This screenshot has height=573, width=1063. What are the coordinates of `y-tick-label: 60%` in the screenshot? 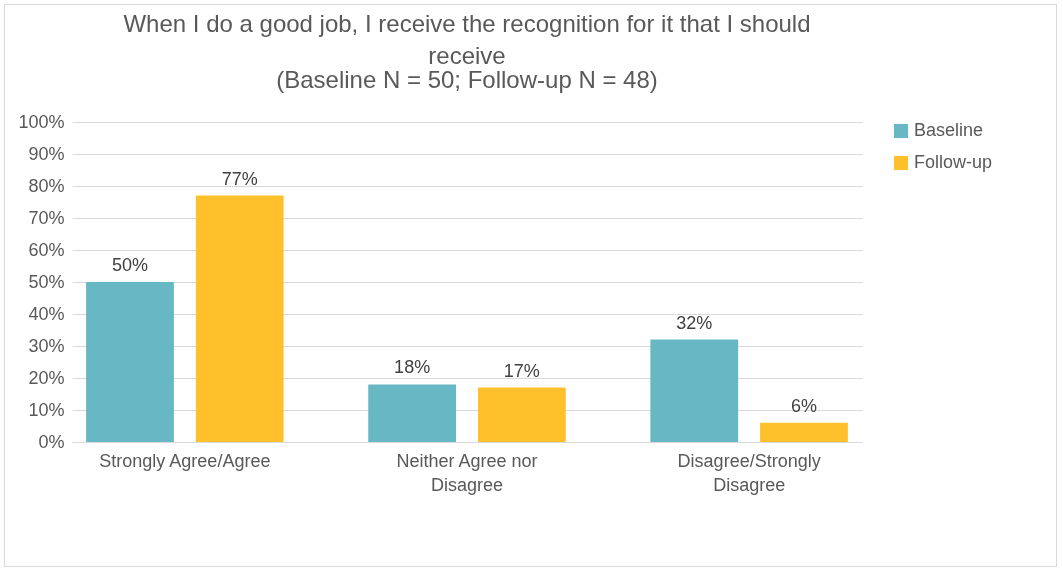 It's located at (46, 249).